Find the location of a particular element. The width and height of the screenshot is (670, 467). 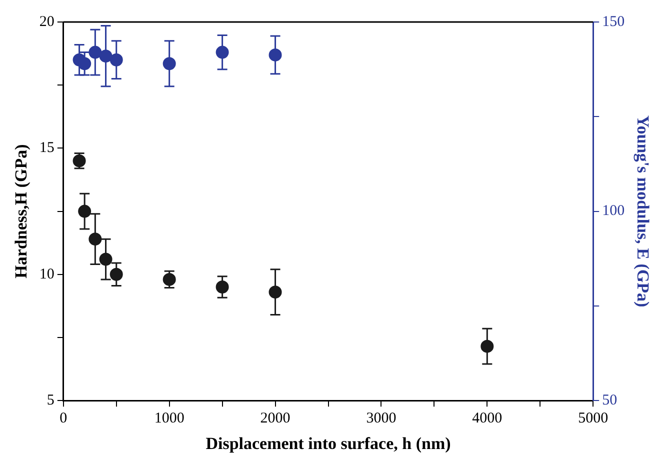

x-tick-label: 0 is located at coordinates (64, 418).